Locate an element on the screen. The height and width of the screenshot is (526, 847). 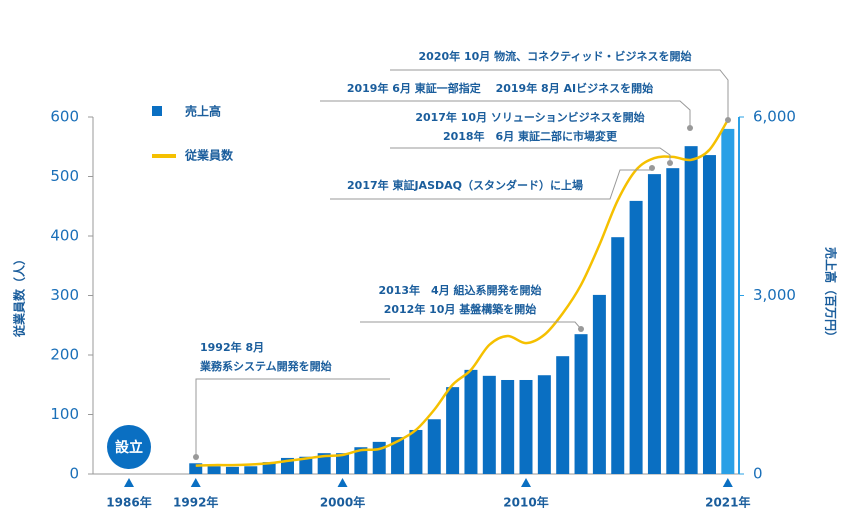
annotation: 2018年 6月 東証二部に市場変更 is located at coordinates (530, 136).